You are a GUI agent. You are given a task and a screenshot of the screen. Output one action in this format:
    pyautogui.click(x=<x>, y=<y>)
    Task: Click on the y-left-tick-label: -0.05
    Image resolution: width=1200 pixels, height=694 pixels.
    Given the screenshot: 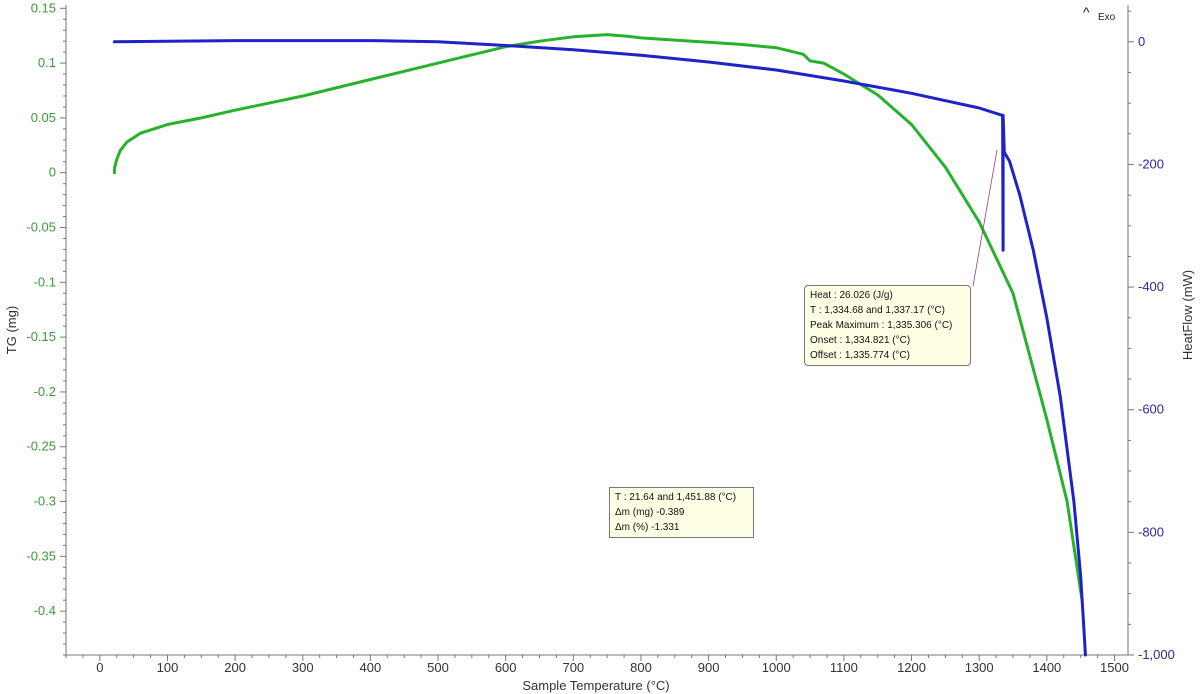 What is the action you would take?
    pyautogui.click(x=41, y=227)
    